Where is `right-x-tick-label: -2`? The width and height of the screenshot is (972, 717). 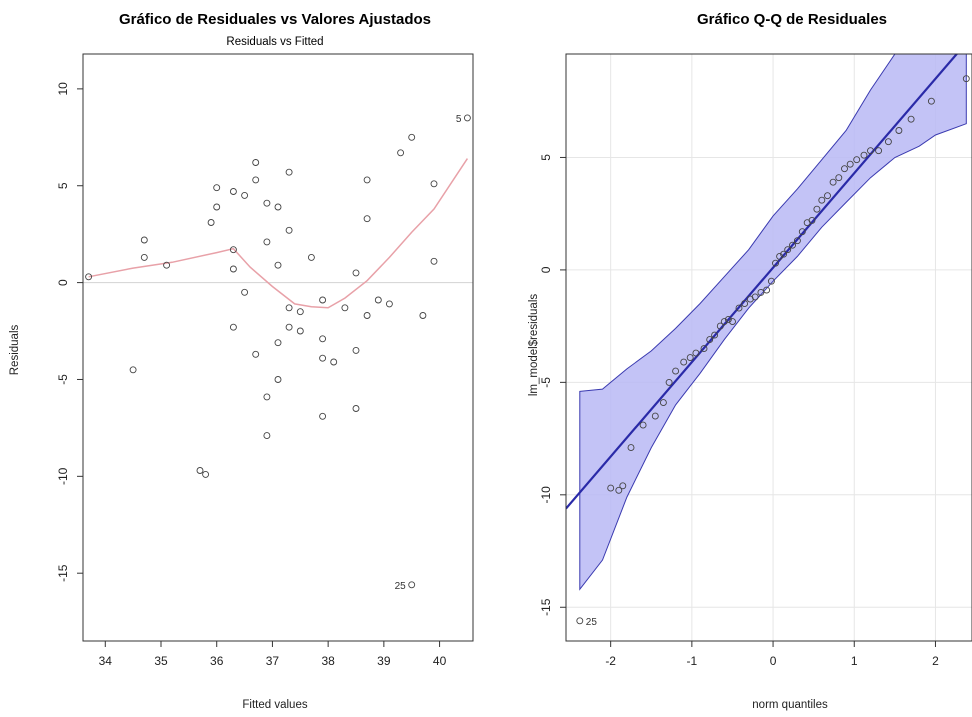
right-x-tick-label: -2 is located at coordinates (610, 661).